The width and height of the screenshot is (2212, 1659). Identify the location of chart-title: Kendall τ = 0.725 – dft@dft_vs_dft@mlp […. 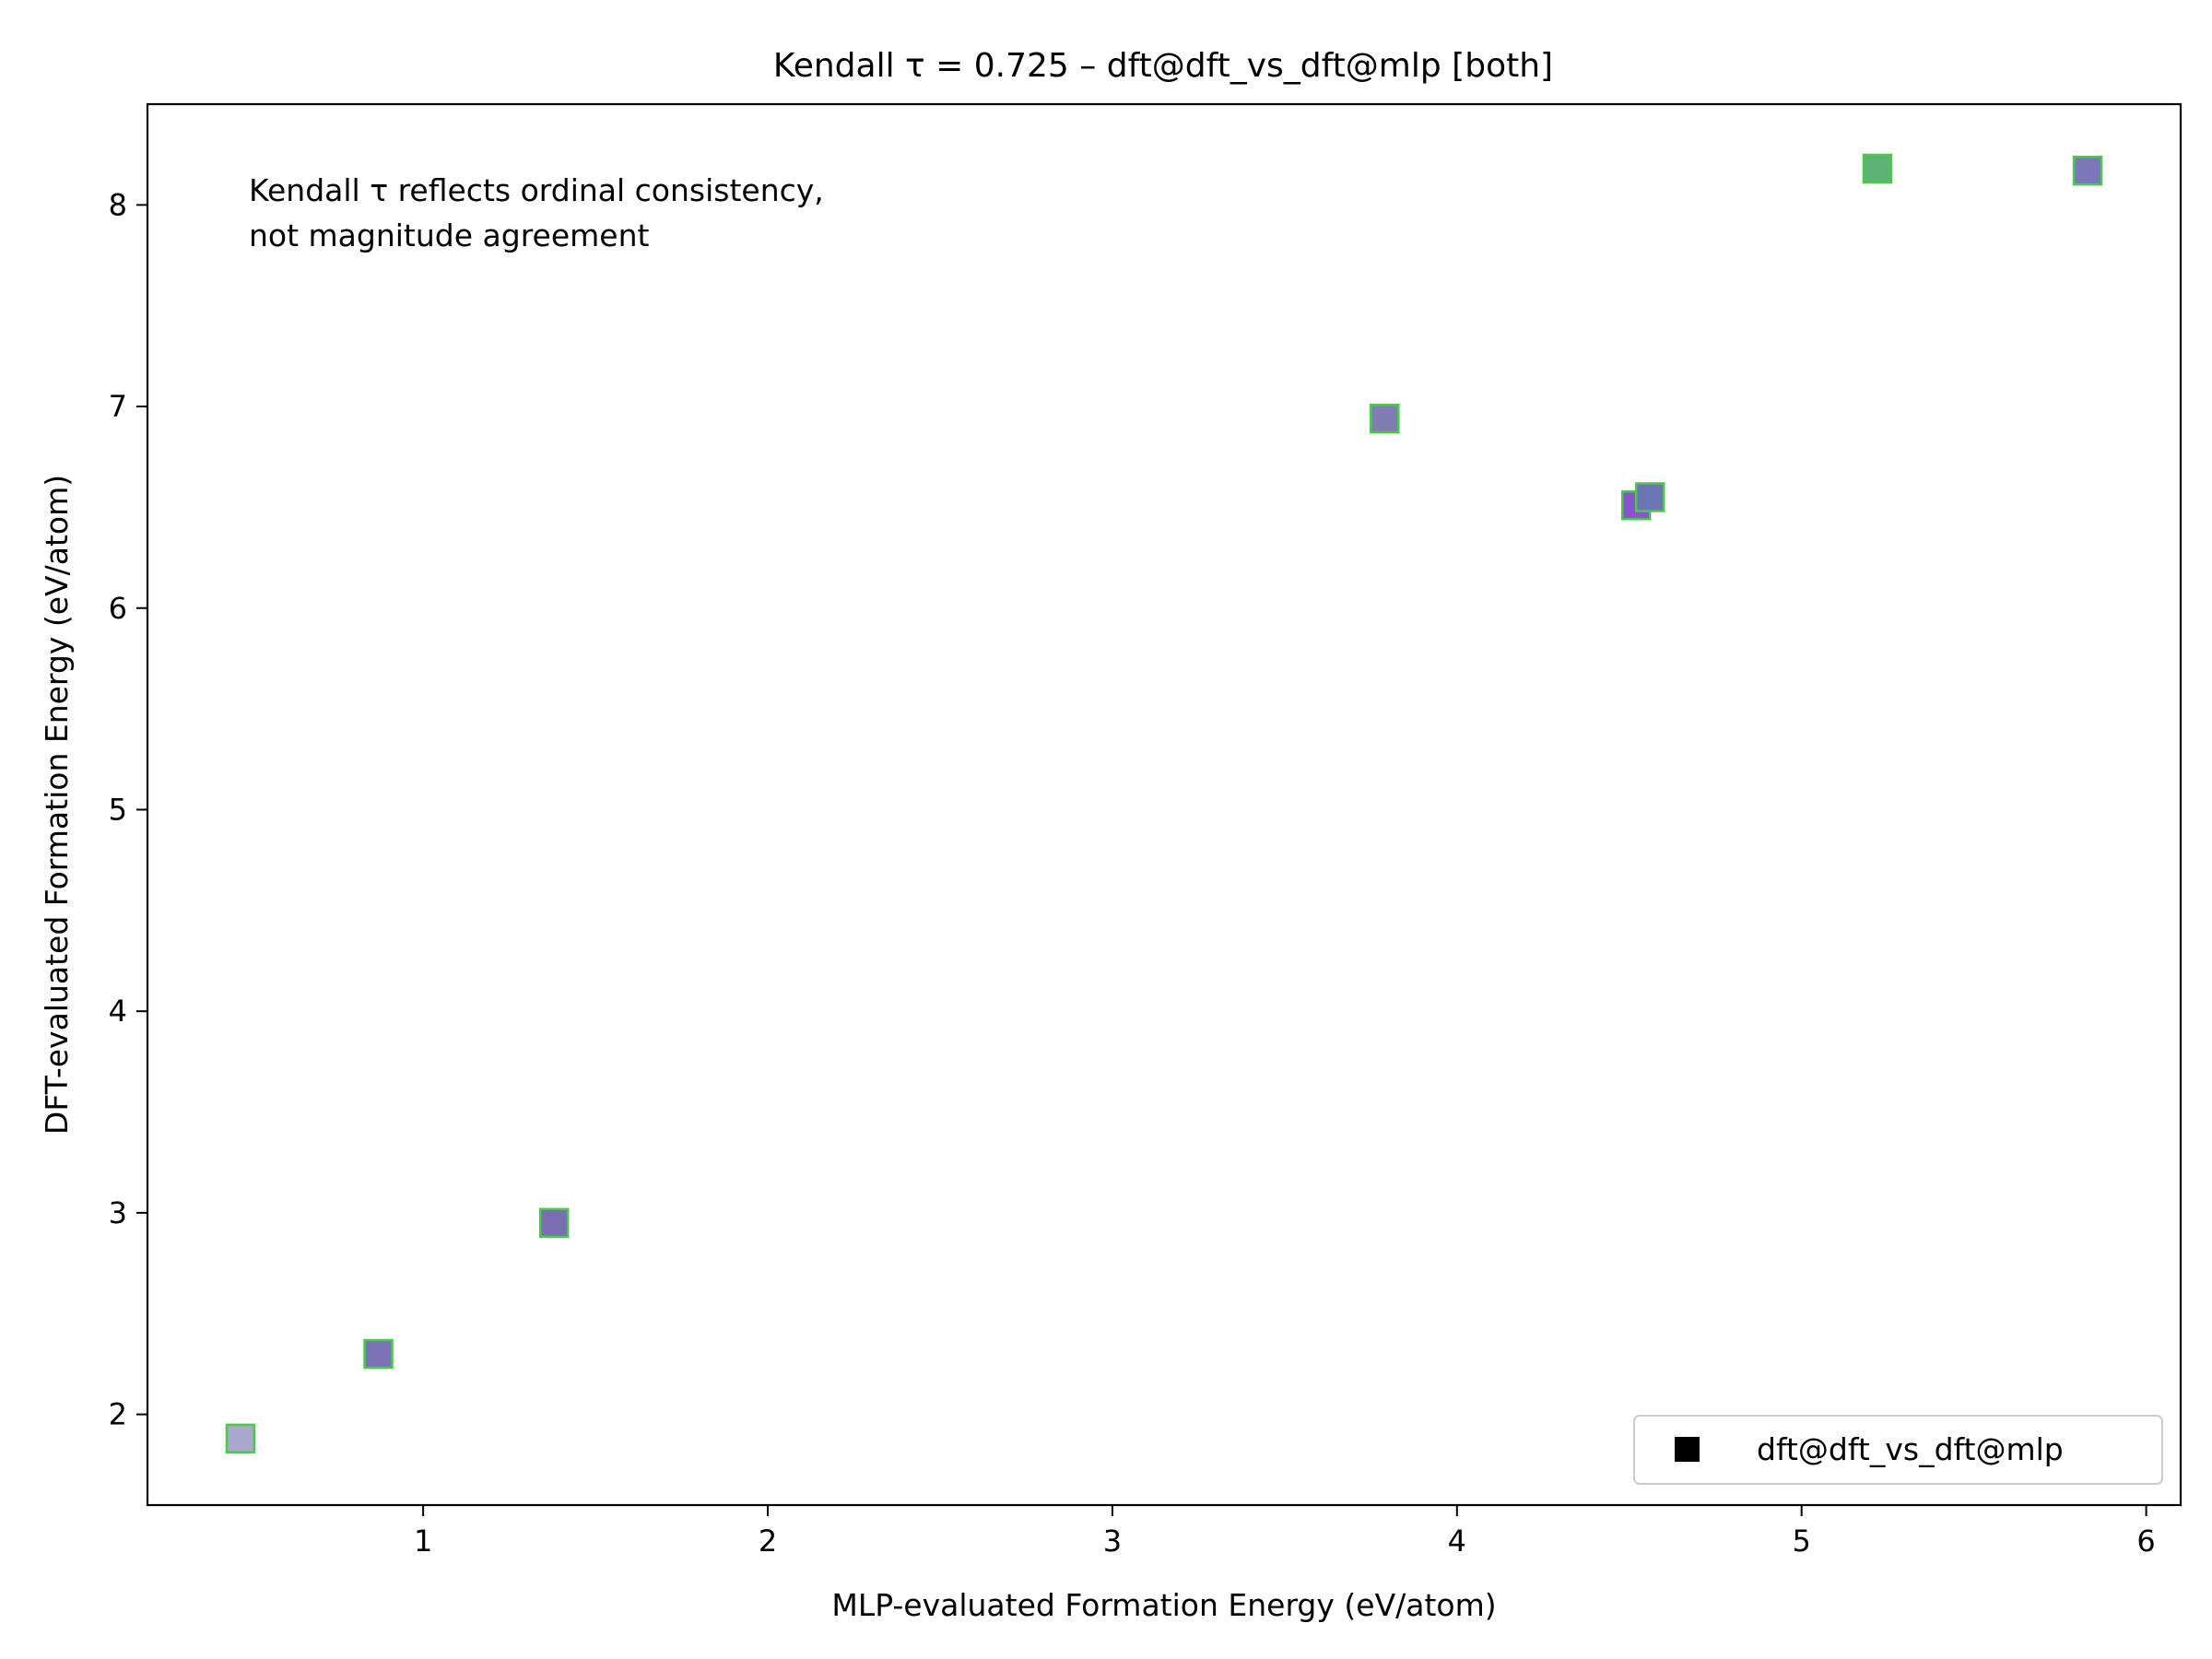
(1163, 66).